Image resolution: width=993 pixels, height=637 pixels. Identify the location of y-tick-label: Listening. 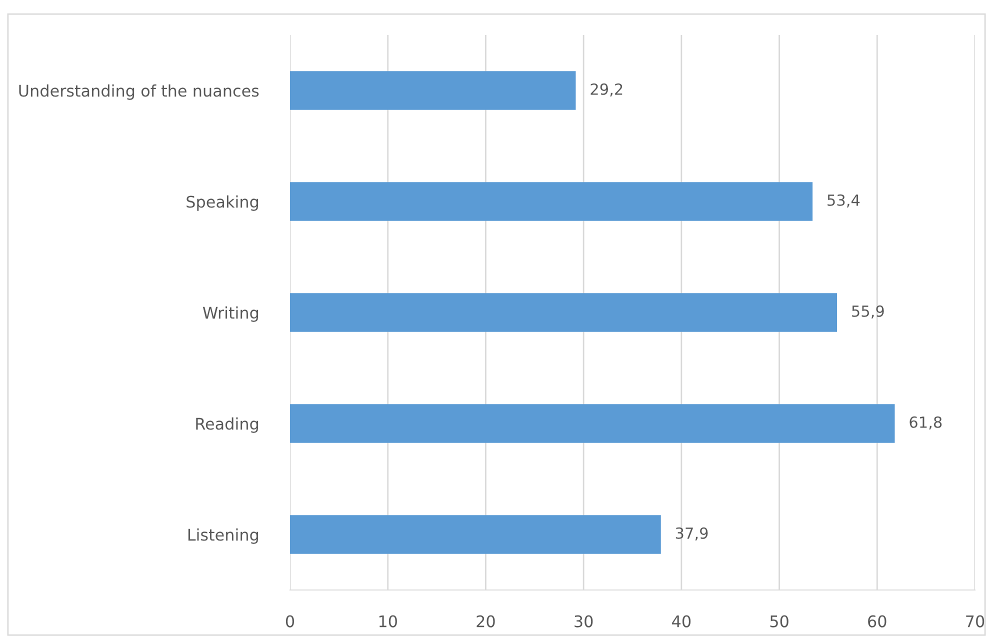
(223, 536).